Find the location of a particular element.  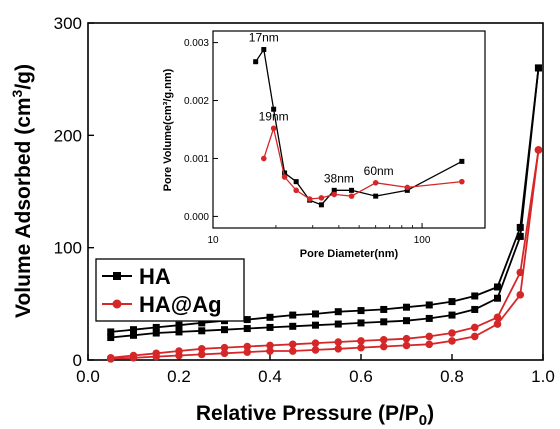

inset-x-axis-title: Pore Diameter(nm) is located at coordinates (349, 254).